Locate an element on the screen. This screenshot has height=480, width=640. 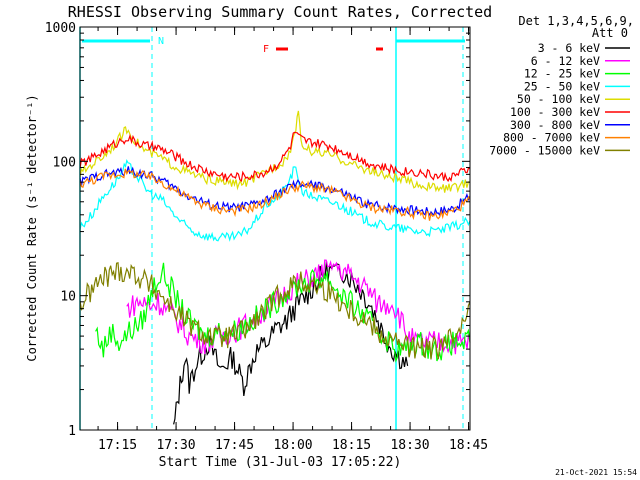
series-line-800-7000-kev is located at coordinates (275, 194).